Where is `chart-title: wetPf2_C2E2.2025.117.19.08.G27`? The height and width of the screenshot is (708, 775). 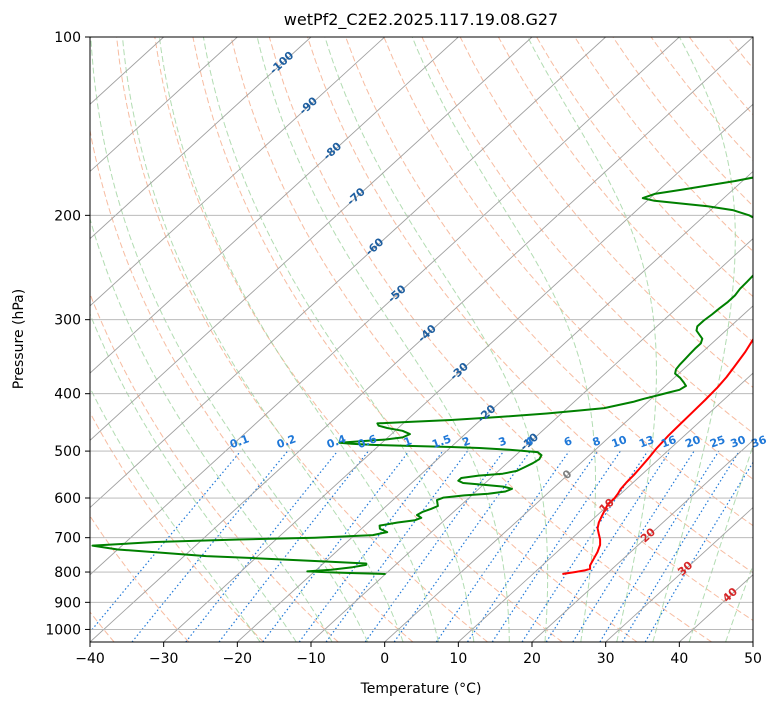
chart-title: wetPf2_C2E2.2025.117.19.08.G27 is located at coordinates (421, 20).